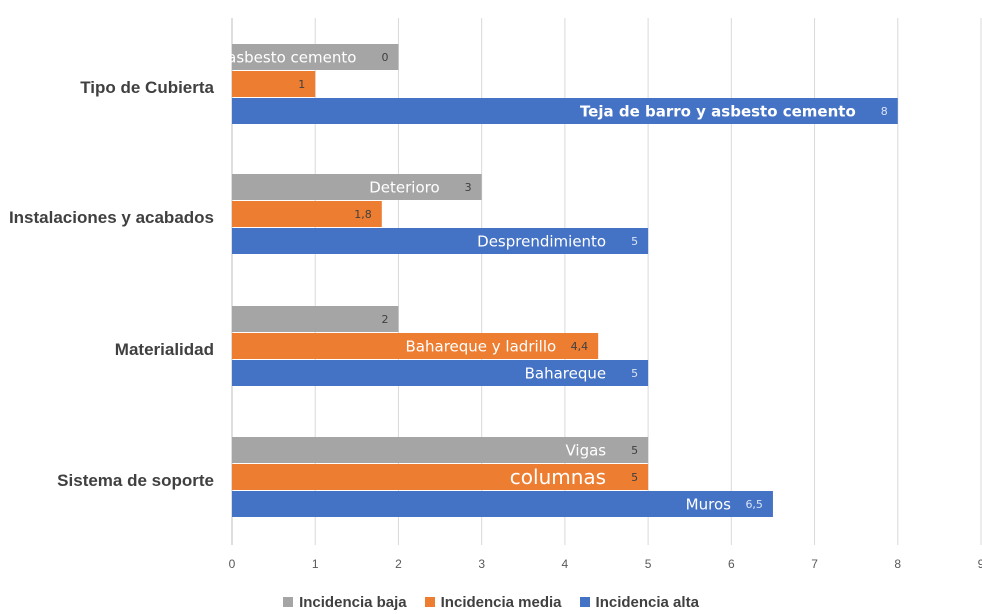 This screenshot has height=614, width=982. I want to click on x-tick-label: 5, so click(648, 564).